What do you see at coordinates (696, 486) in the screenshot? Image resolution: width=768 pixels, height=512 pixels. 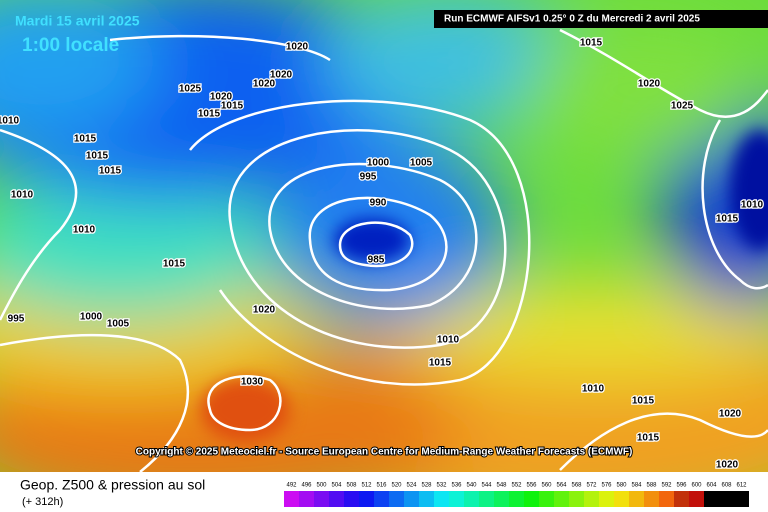 I see `legend-label: 600` at bounding box center [696, 486].